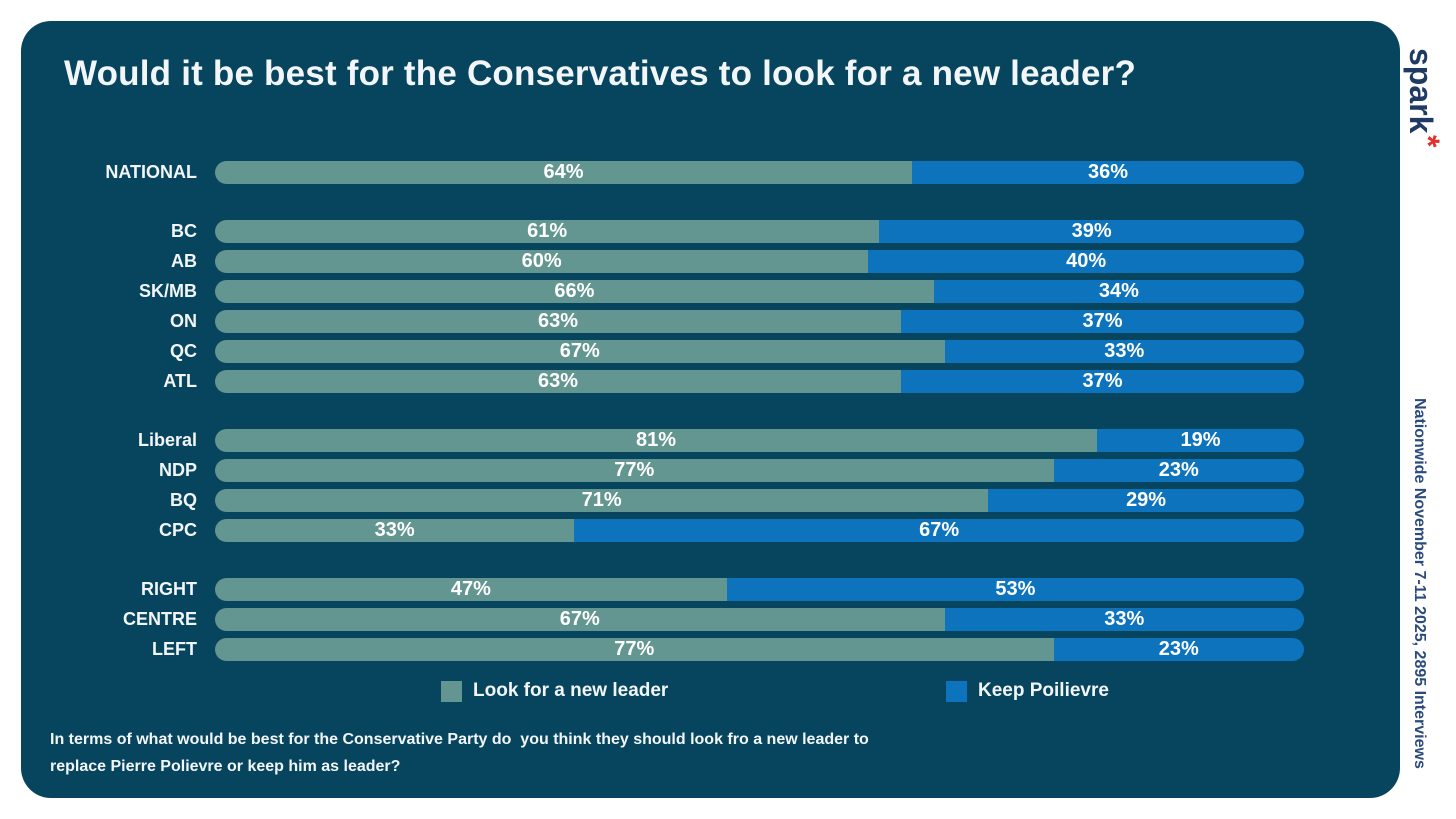 The image size is (1456, 819). I want to click on legend-swatch-new-leader, so click(451, 691).